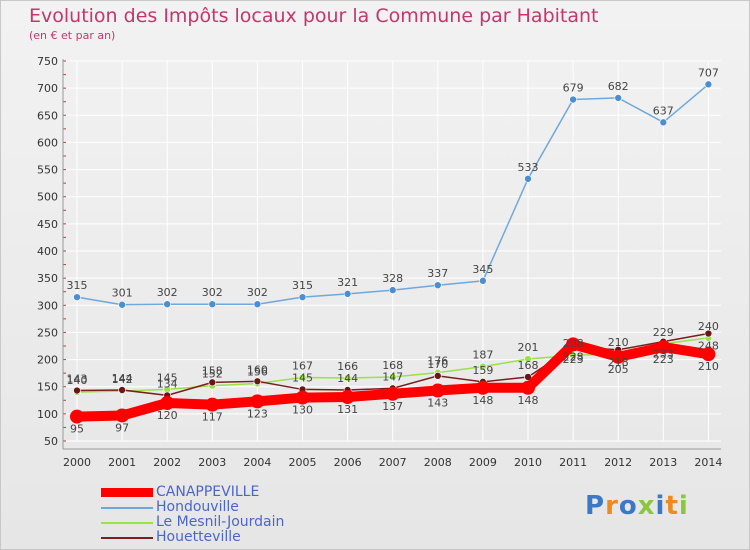  I want to click on point-canappeville-2013, so click(663, 347).